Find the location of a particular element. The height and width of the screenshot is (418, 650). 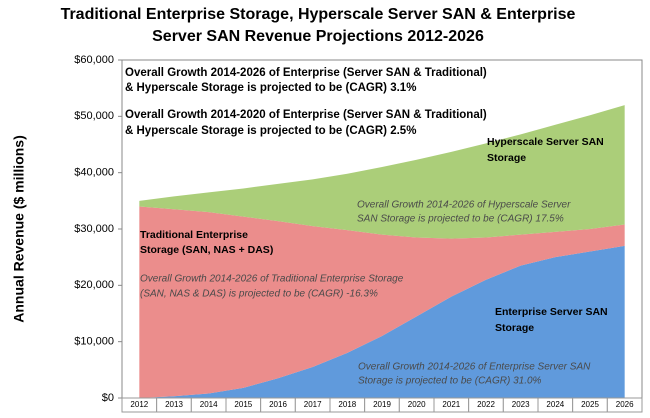

x-tick-label: 2025 is located at coordinates (590, 404).